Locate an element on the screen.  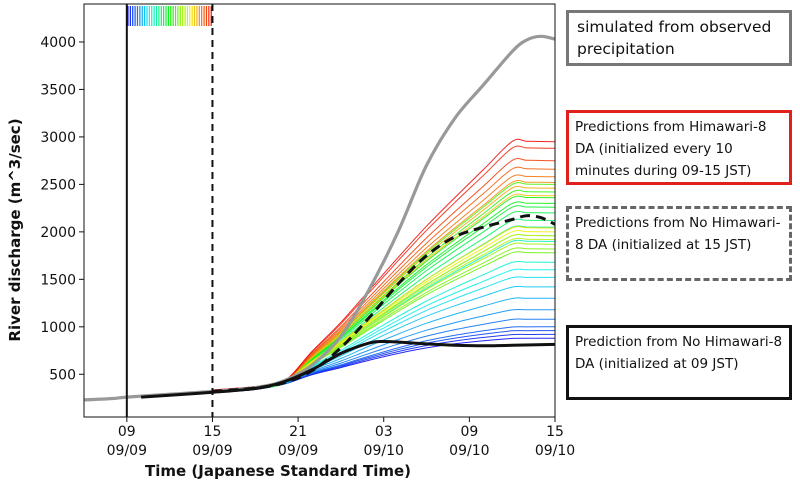
y-tick-label: 1500 is located at coordinates (58, 280).